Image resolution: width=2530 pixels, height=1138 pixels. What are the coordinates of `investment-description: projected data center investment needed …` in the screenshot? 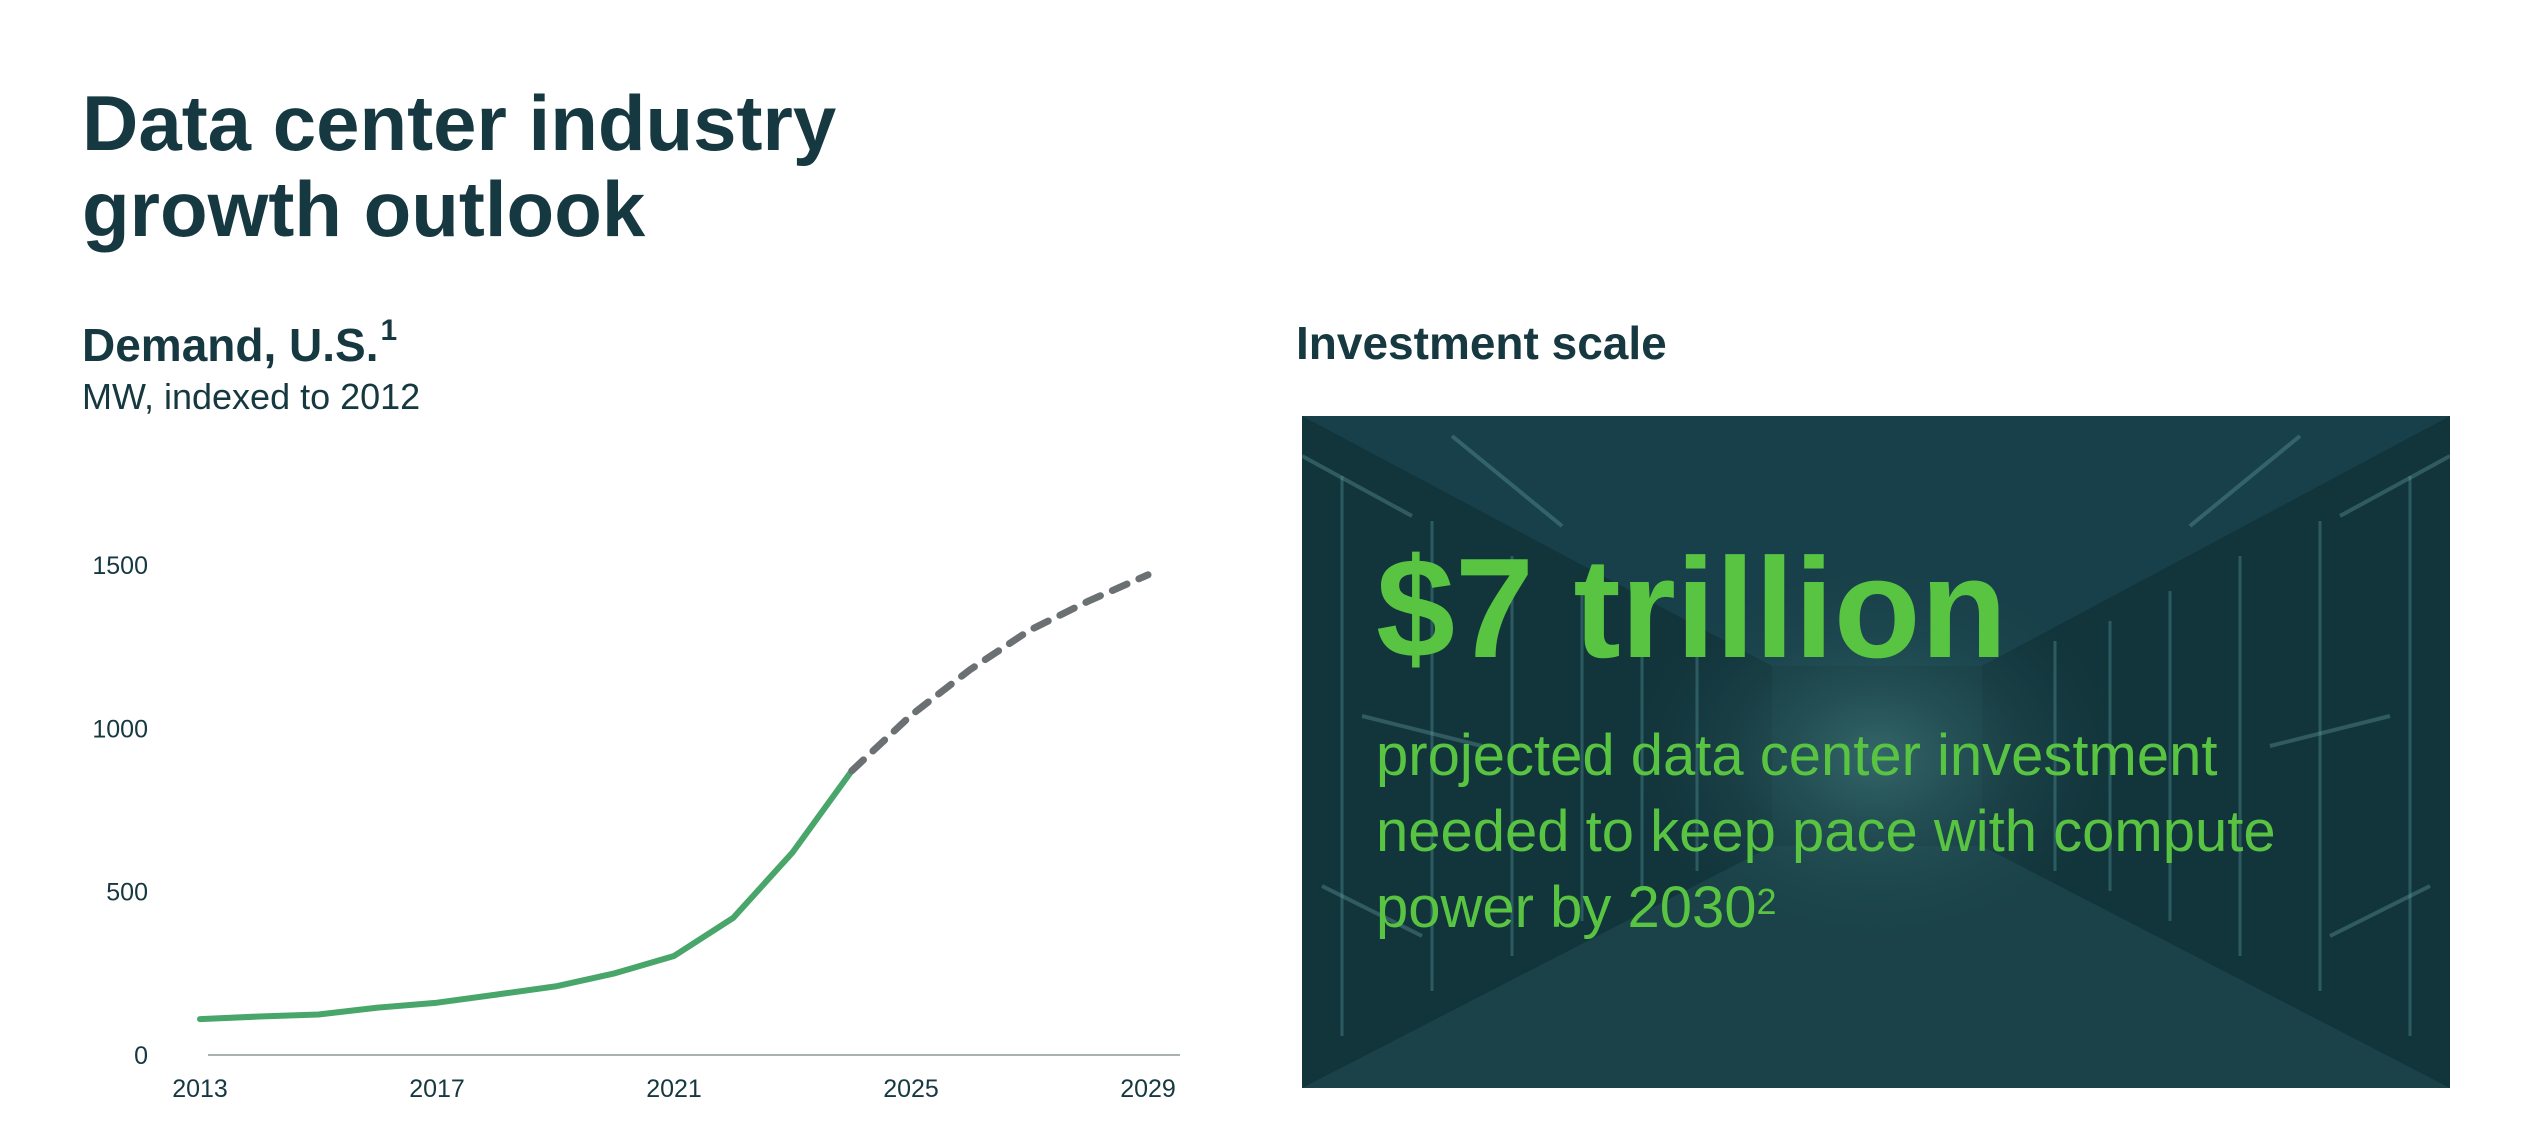 It's located at (1893, 832).